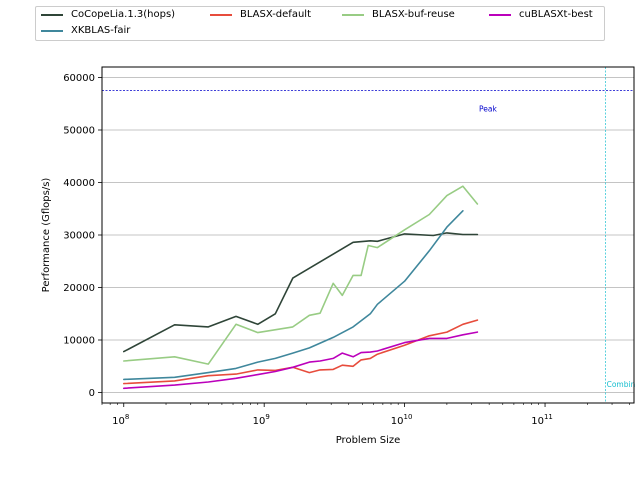 The image size is (640, 480). What do you see at coordinates (101, 30) in the screenshot?
I see `legend-label-xkblas-fair: XKBLAS-fair` at bounding box center [101, 30].